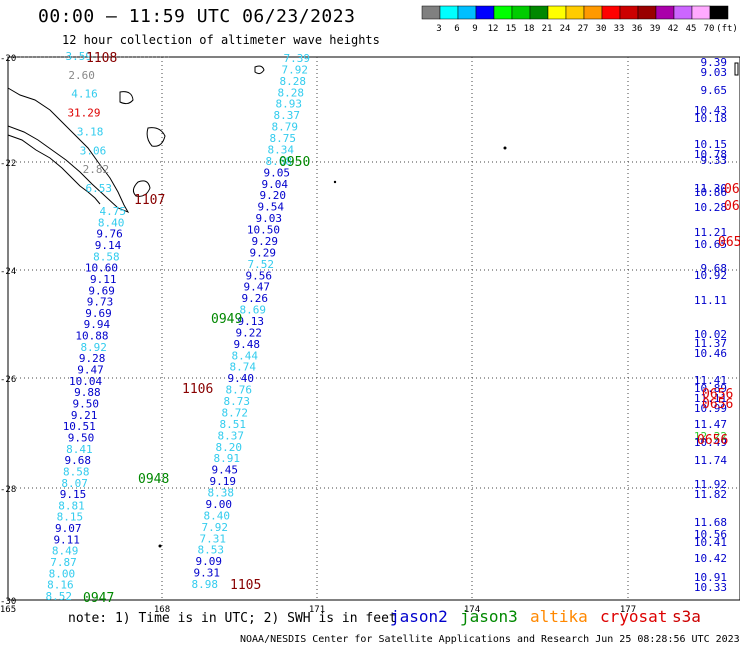 This screenshot has width=740, height=650. Describe the element at coordinates (259, 275) in the screenshot. I see `track-b-wave-height: 9.56` at that location.